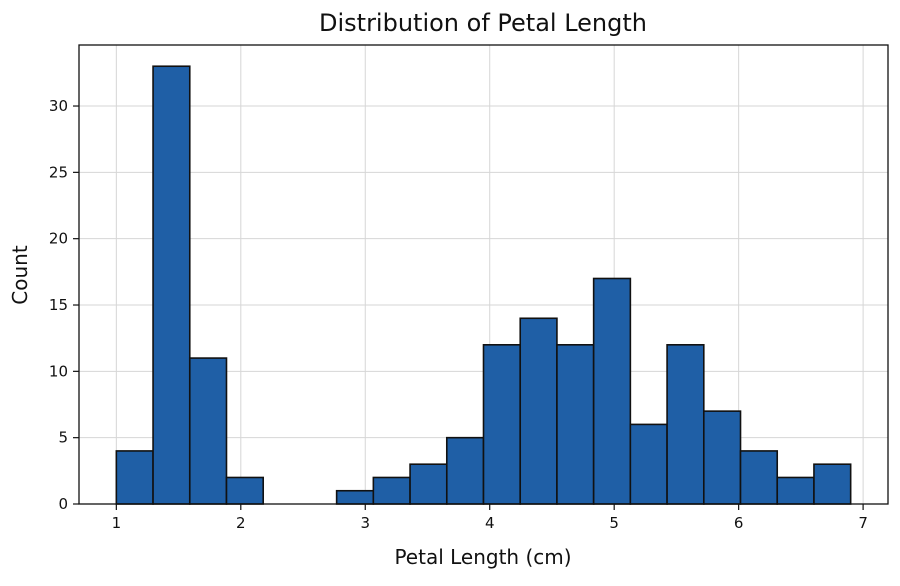 The image size is (900, 586). Describe the element at coordinates (241, 523) in the screenshot. I see `x-tick-label: 2` at that location.